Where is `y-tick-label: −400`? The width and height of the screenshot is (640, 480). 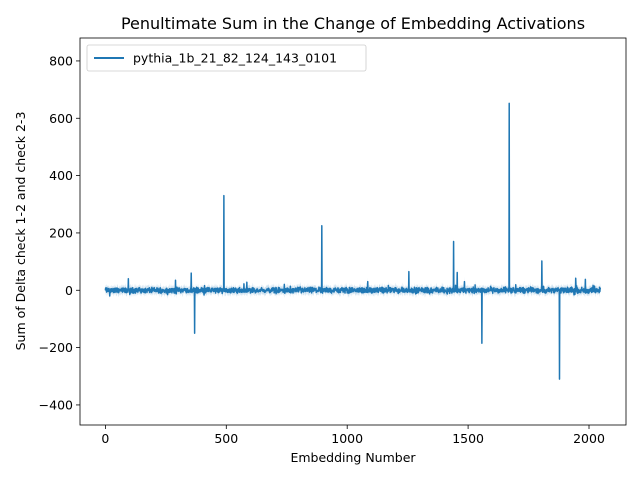 y-tick-label: −400 is located at coordinates (56, 404).